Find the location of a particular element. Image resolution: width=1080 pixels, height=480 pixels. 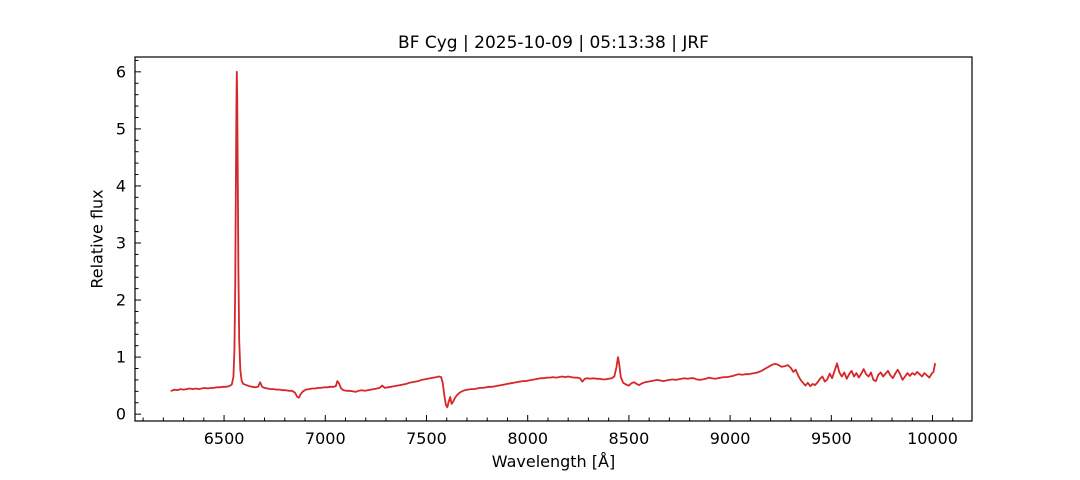

x-tick-label: 10000 is located at coordinates (932, 438).